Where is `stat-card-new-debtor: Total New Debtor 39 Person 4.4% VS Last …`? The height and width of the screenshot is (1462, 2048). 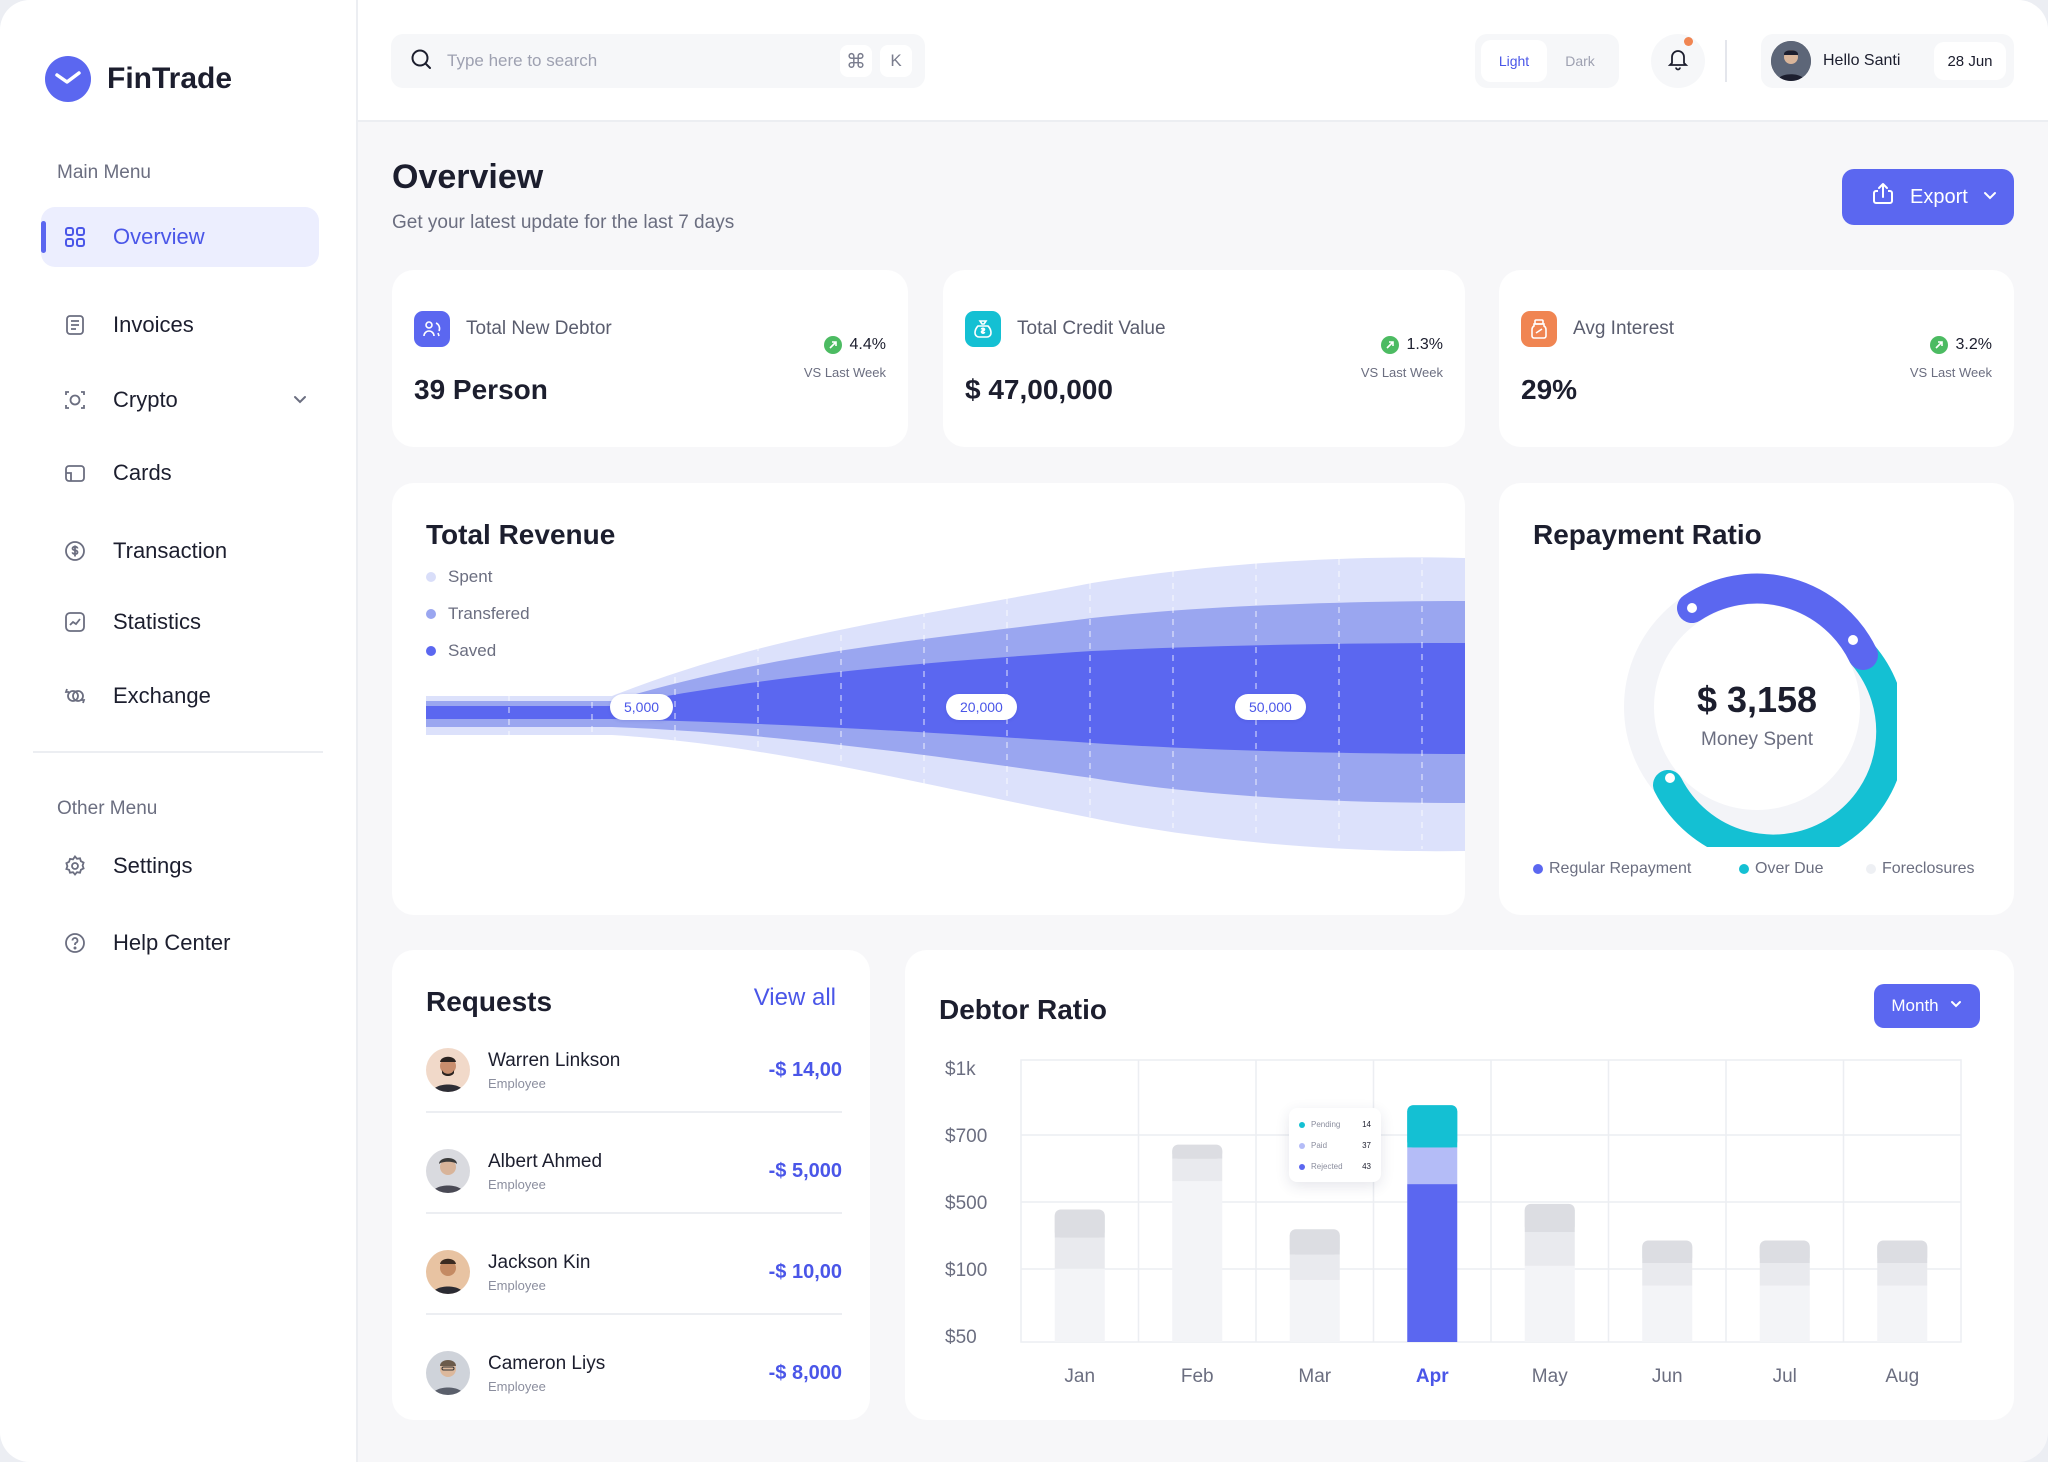 stat-card-new-debtor: Total New Debtor 39 Person 4.4% VS Last … is located at coordinates (650, 358).